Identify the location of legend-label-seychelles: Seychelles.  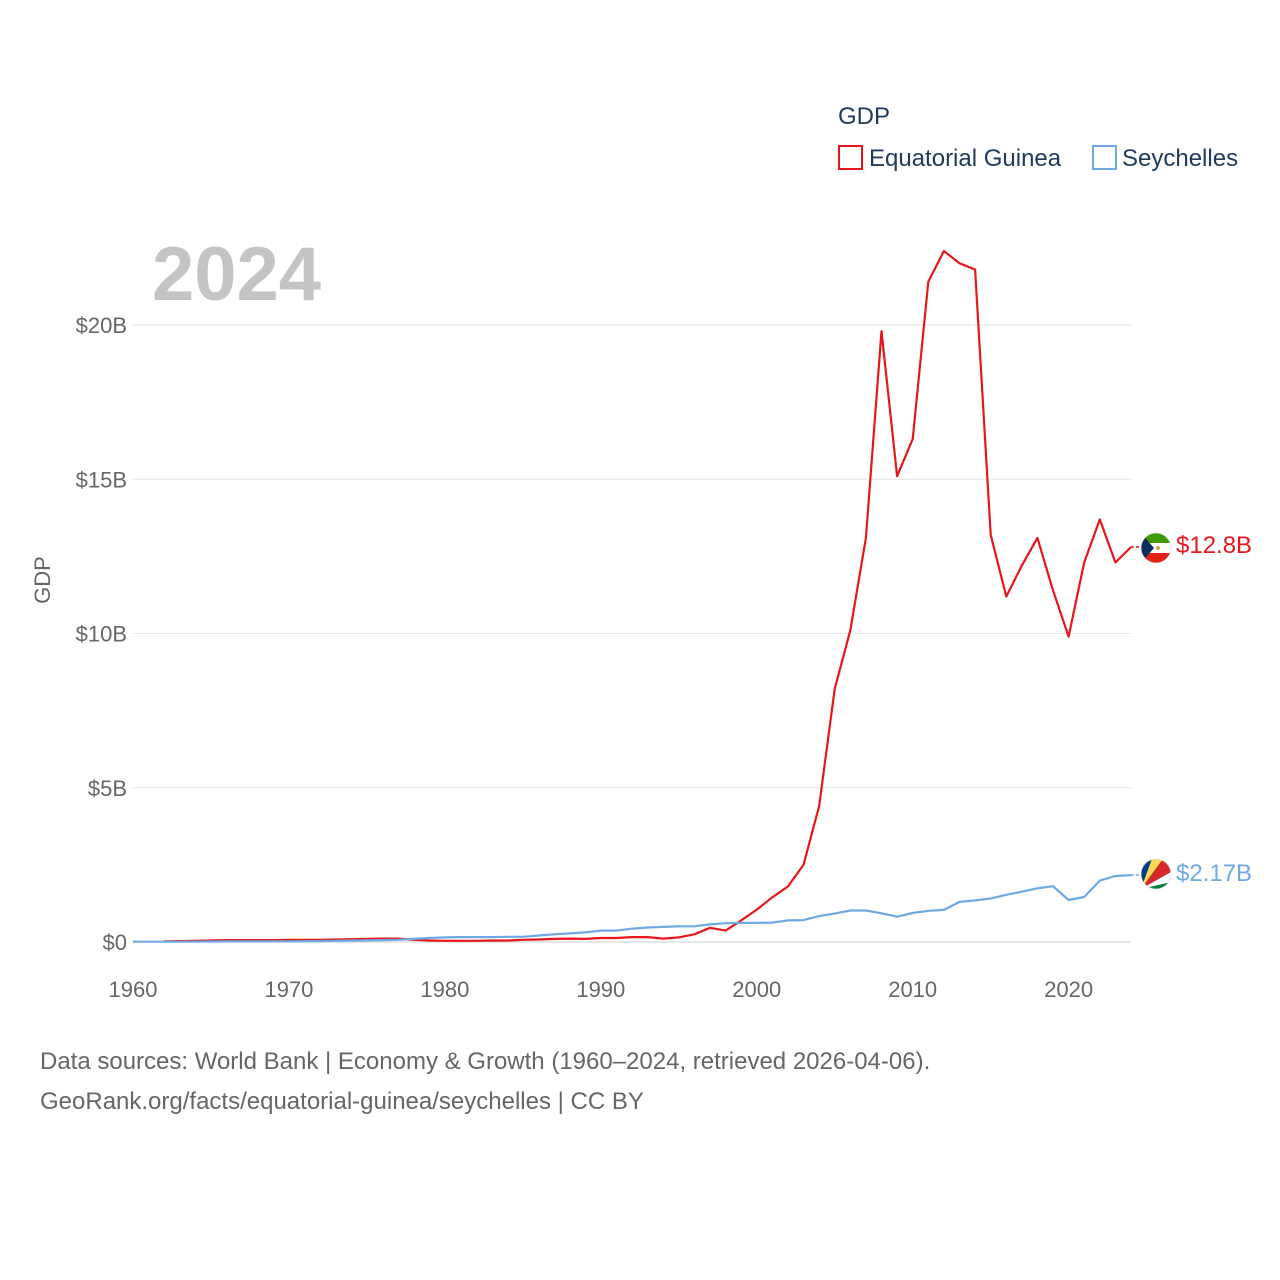
(1180, 158).